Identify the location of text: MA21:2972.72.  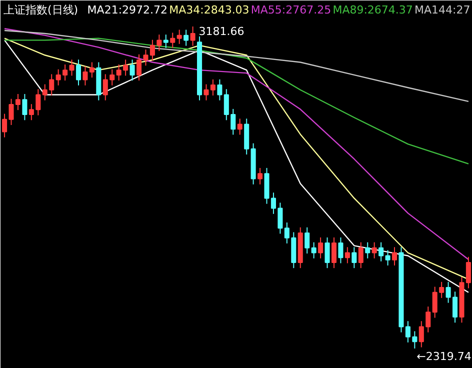
(127, 10).